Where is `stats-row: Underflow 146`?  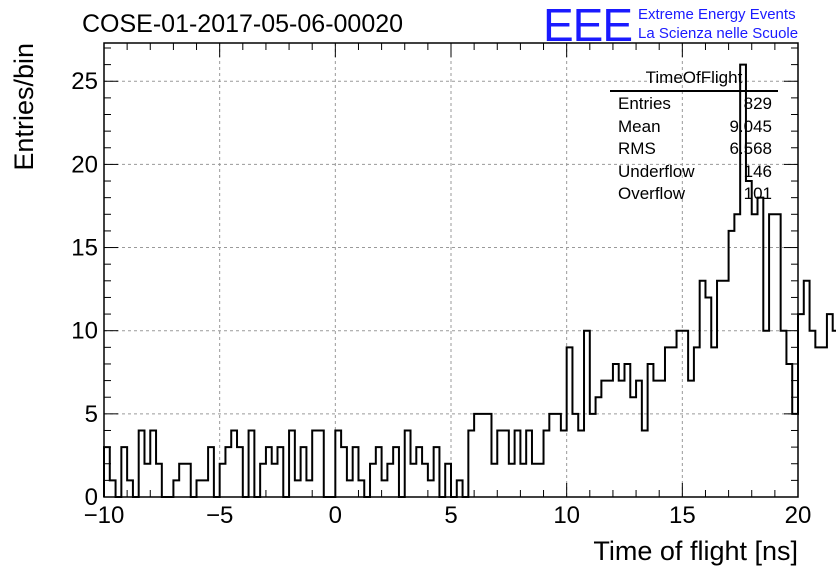
stats-row: Underflow 146 is located at coordinates (694, 172).